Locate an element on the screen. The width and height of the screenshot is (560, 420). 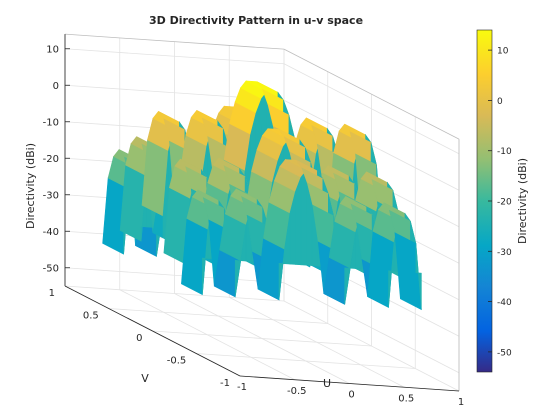
x-axis-line is located at coordinates (349, 383).